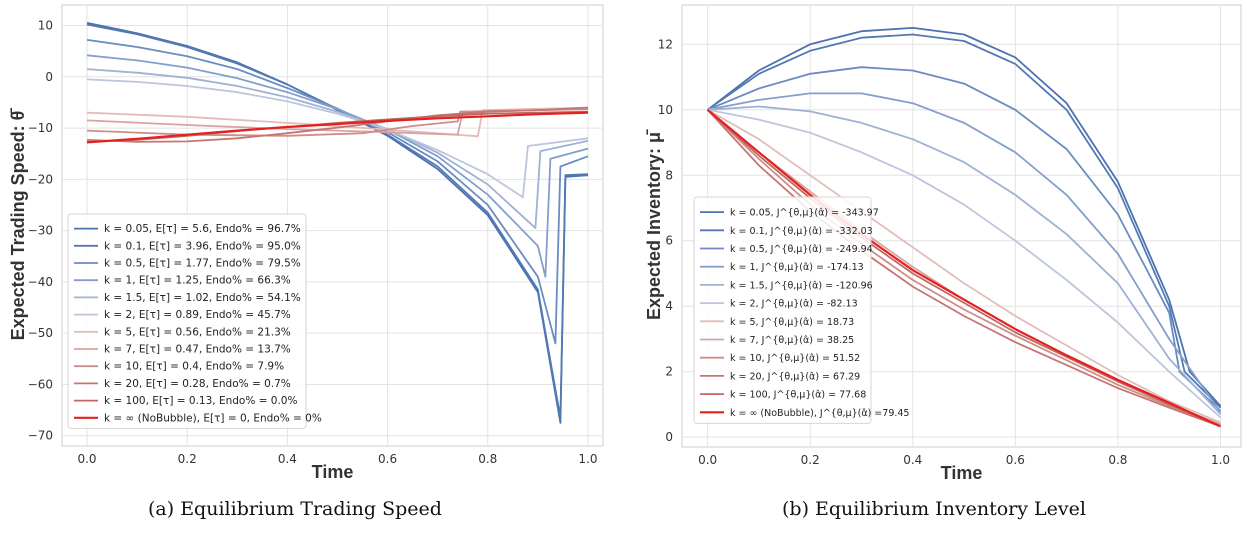  I want to click on legend-entry: k = ∞ (NoBubble), E[τ] = 0, Endo% = 0%, so click(213, 418).